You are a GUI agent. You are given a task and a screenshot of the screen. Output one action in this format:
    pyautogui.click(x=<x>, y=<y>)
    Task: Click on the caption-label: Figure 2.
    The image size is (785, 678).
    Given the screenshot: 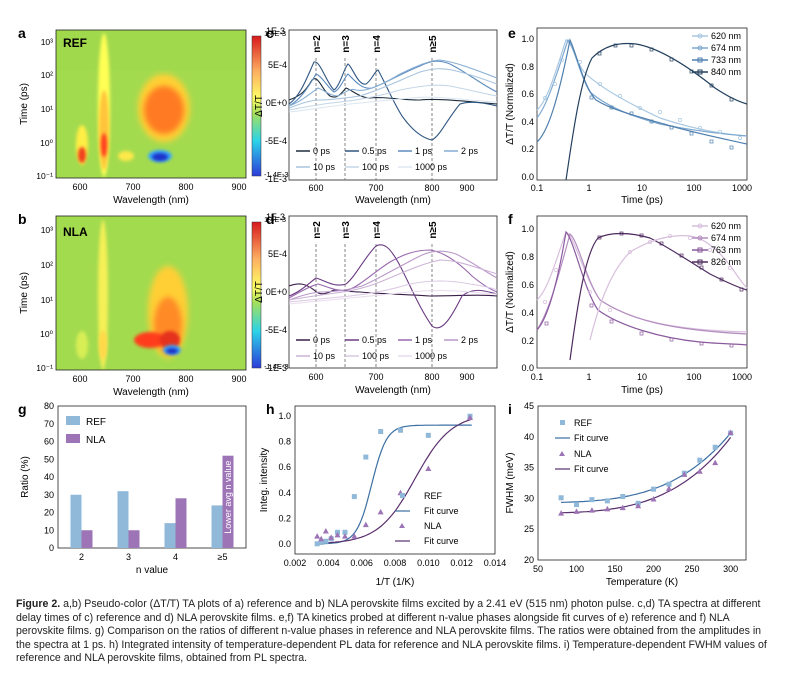 What is the action you would take?
    pyautogui.click(x=38, y=604)
    